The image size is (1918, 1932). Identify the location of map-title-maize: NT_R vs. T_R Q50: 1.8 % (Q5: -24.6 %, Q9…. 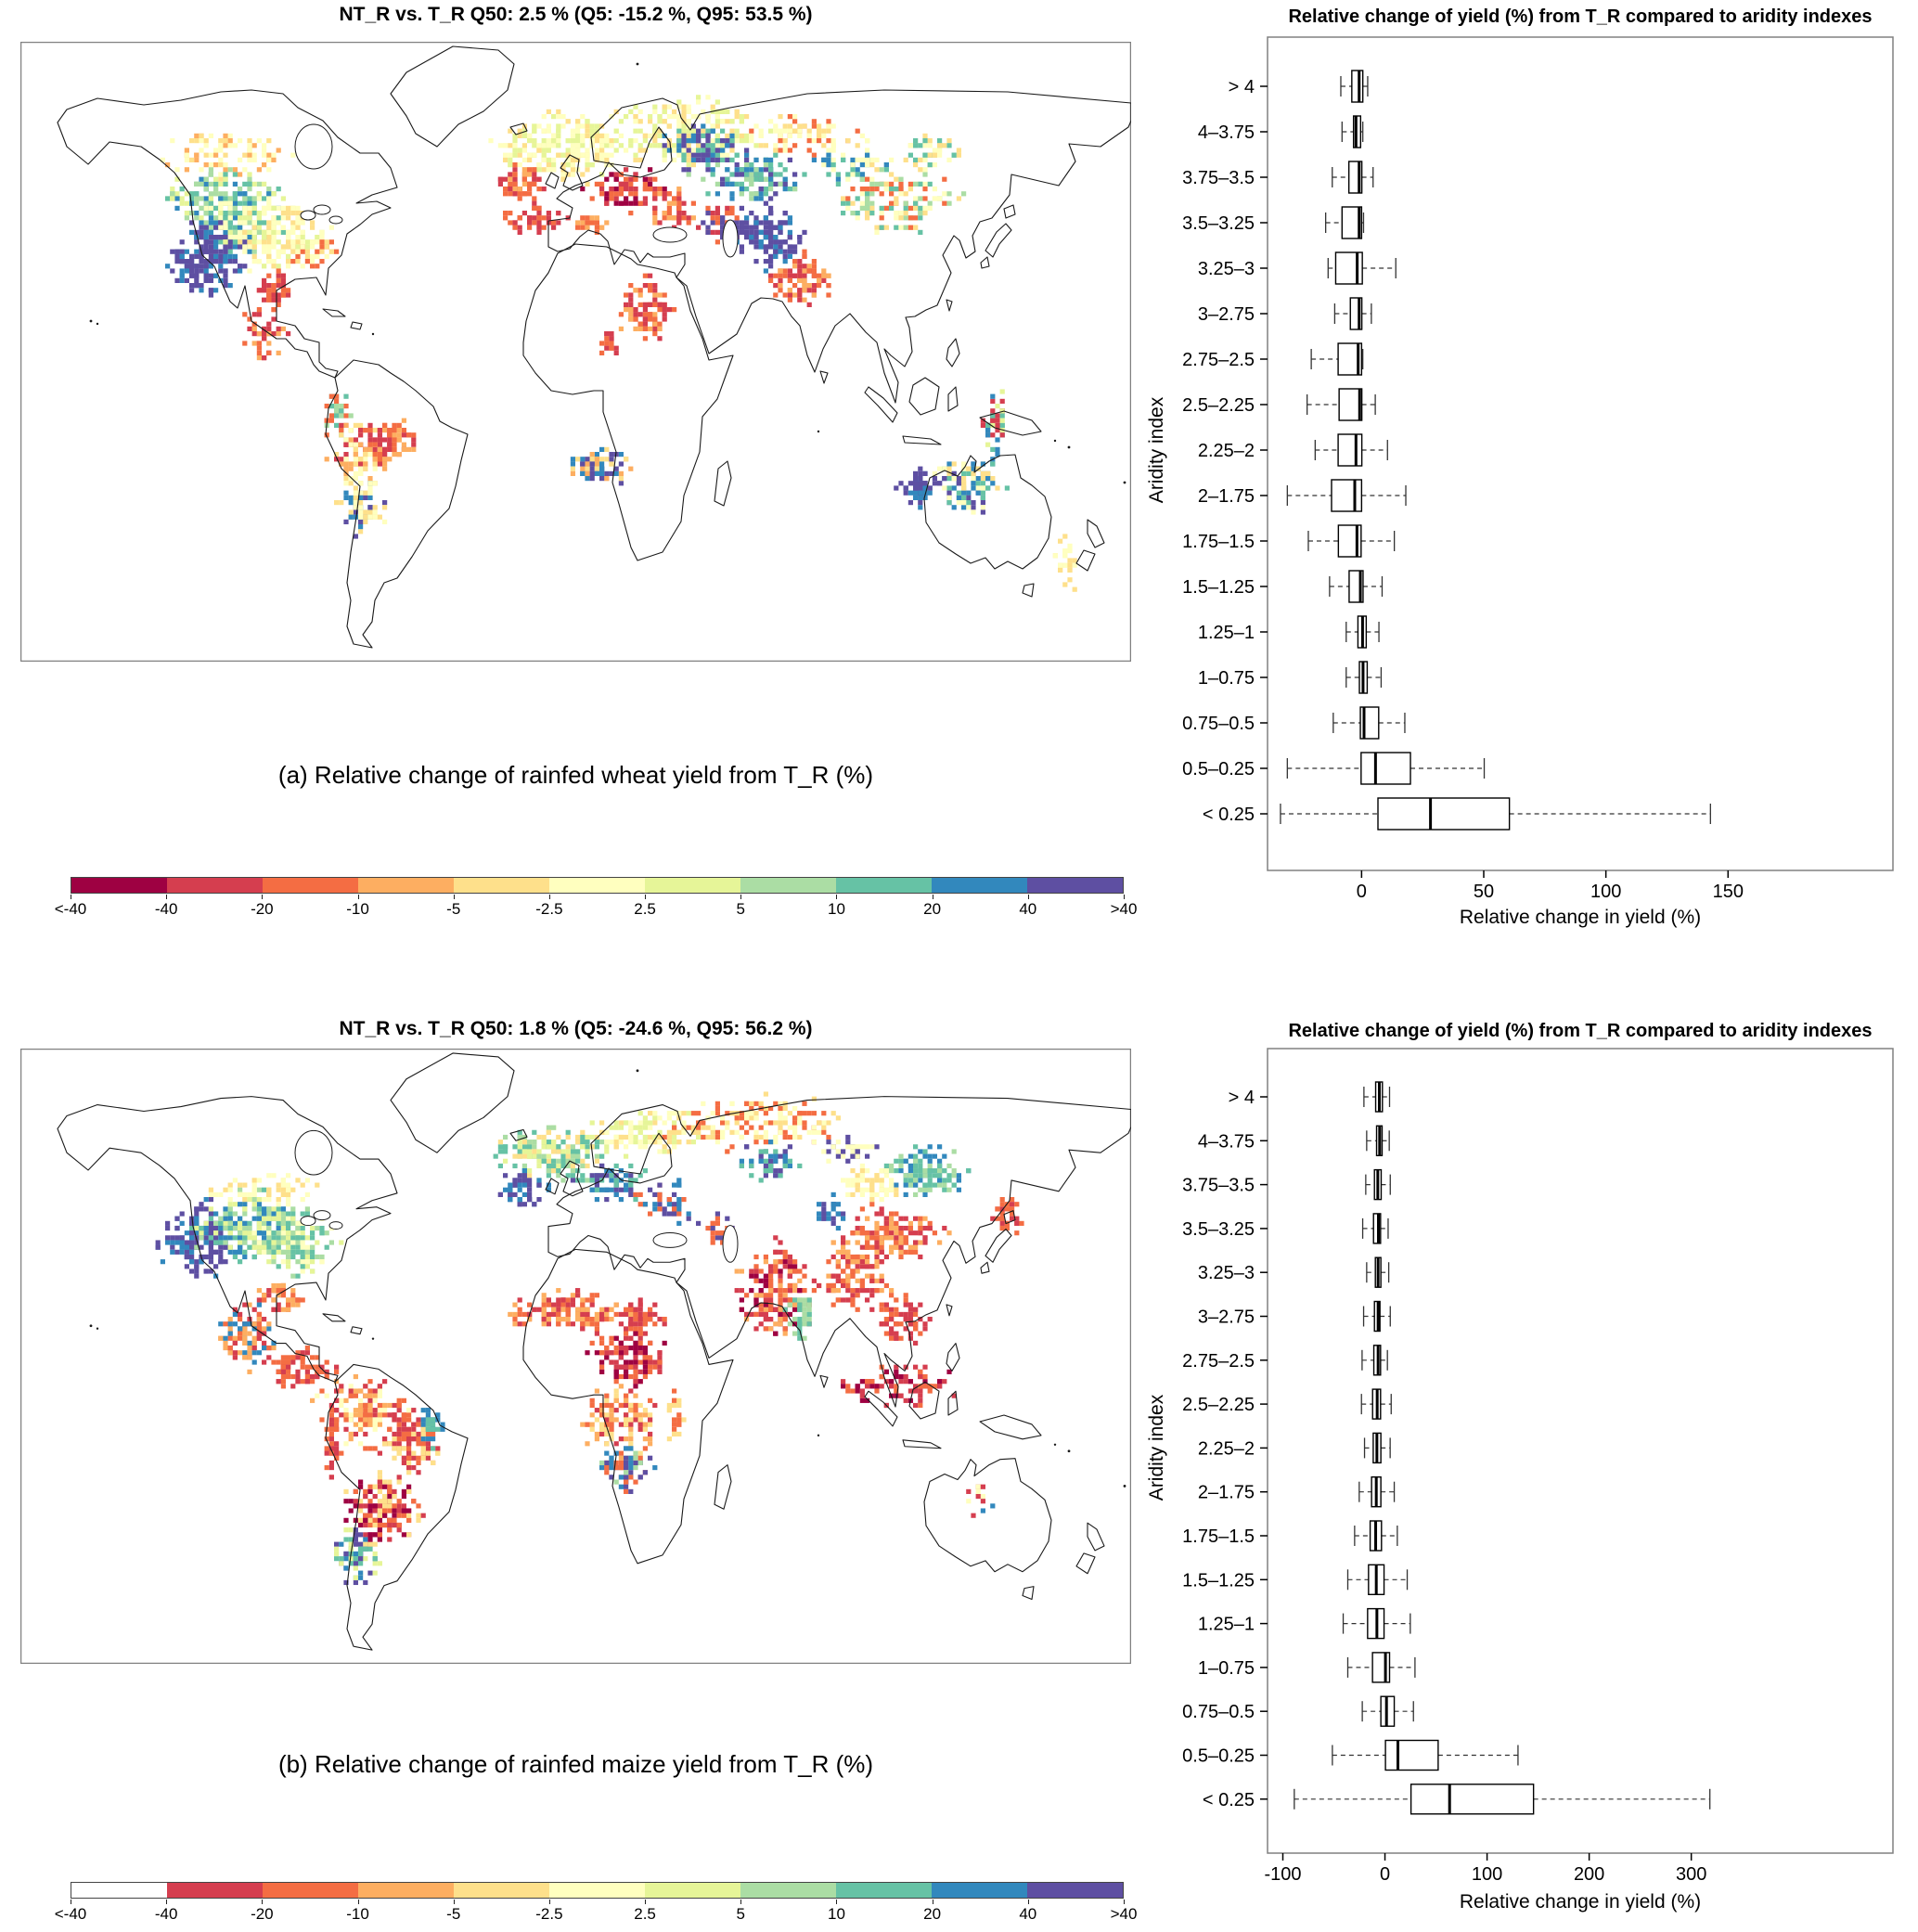
(576, 1028).